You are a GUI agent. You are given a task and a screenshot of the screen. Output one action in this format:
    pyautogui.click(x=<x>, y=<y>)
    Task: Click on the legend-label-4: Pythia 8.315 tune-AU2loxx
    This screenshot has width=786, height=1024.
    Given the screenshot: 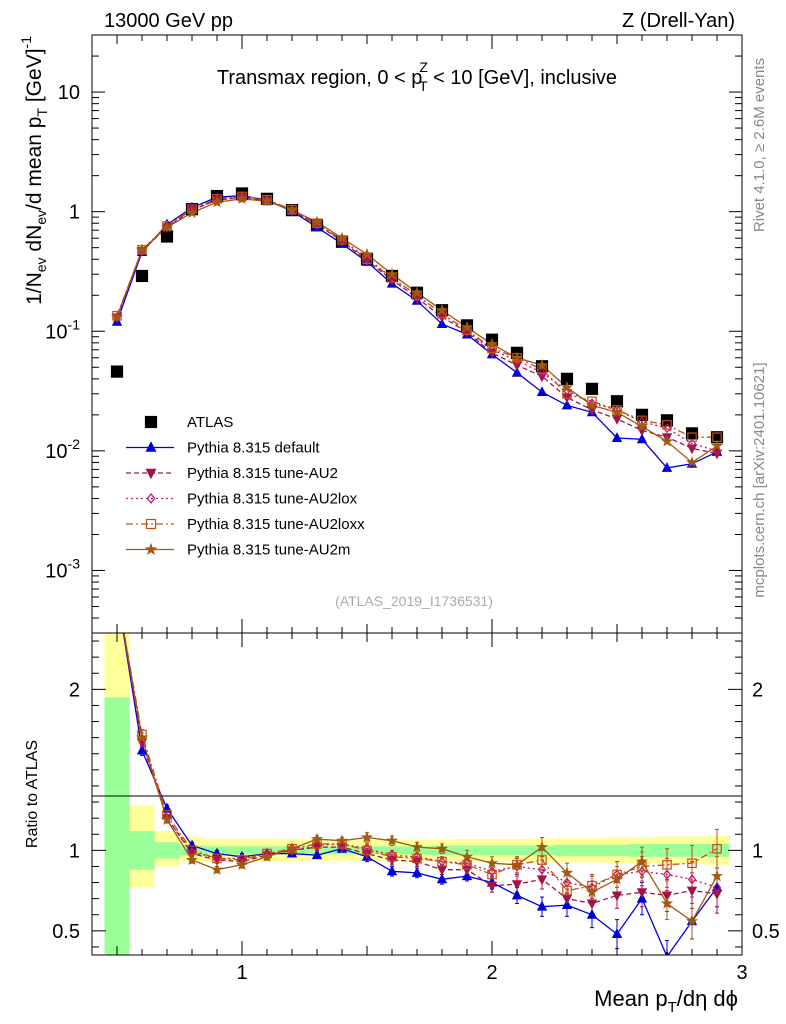 What is the action you would take?
    pyautogui.click(x=276, y=524)
    